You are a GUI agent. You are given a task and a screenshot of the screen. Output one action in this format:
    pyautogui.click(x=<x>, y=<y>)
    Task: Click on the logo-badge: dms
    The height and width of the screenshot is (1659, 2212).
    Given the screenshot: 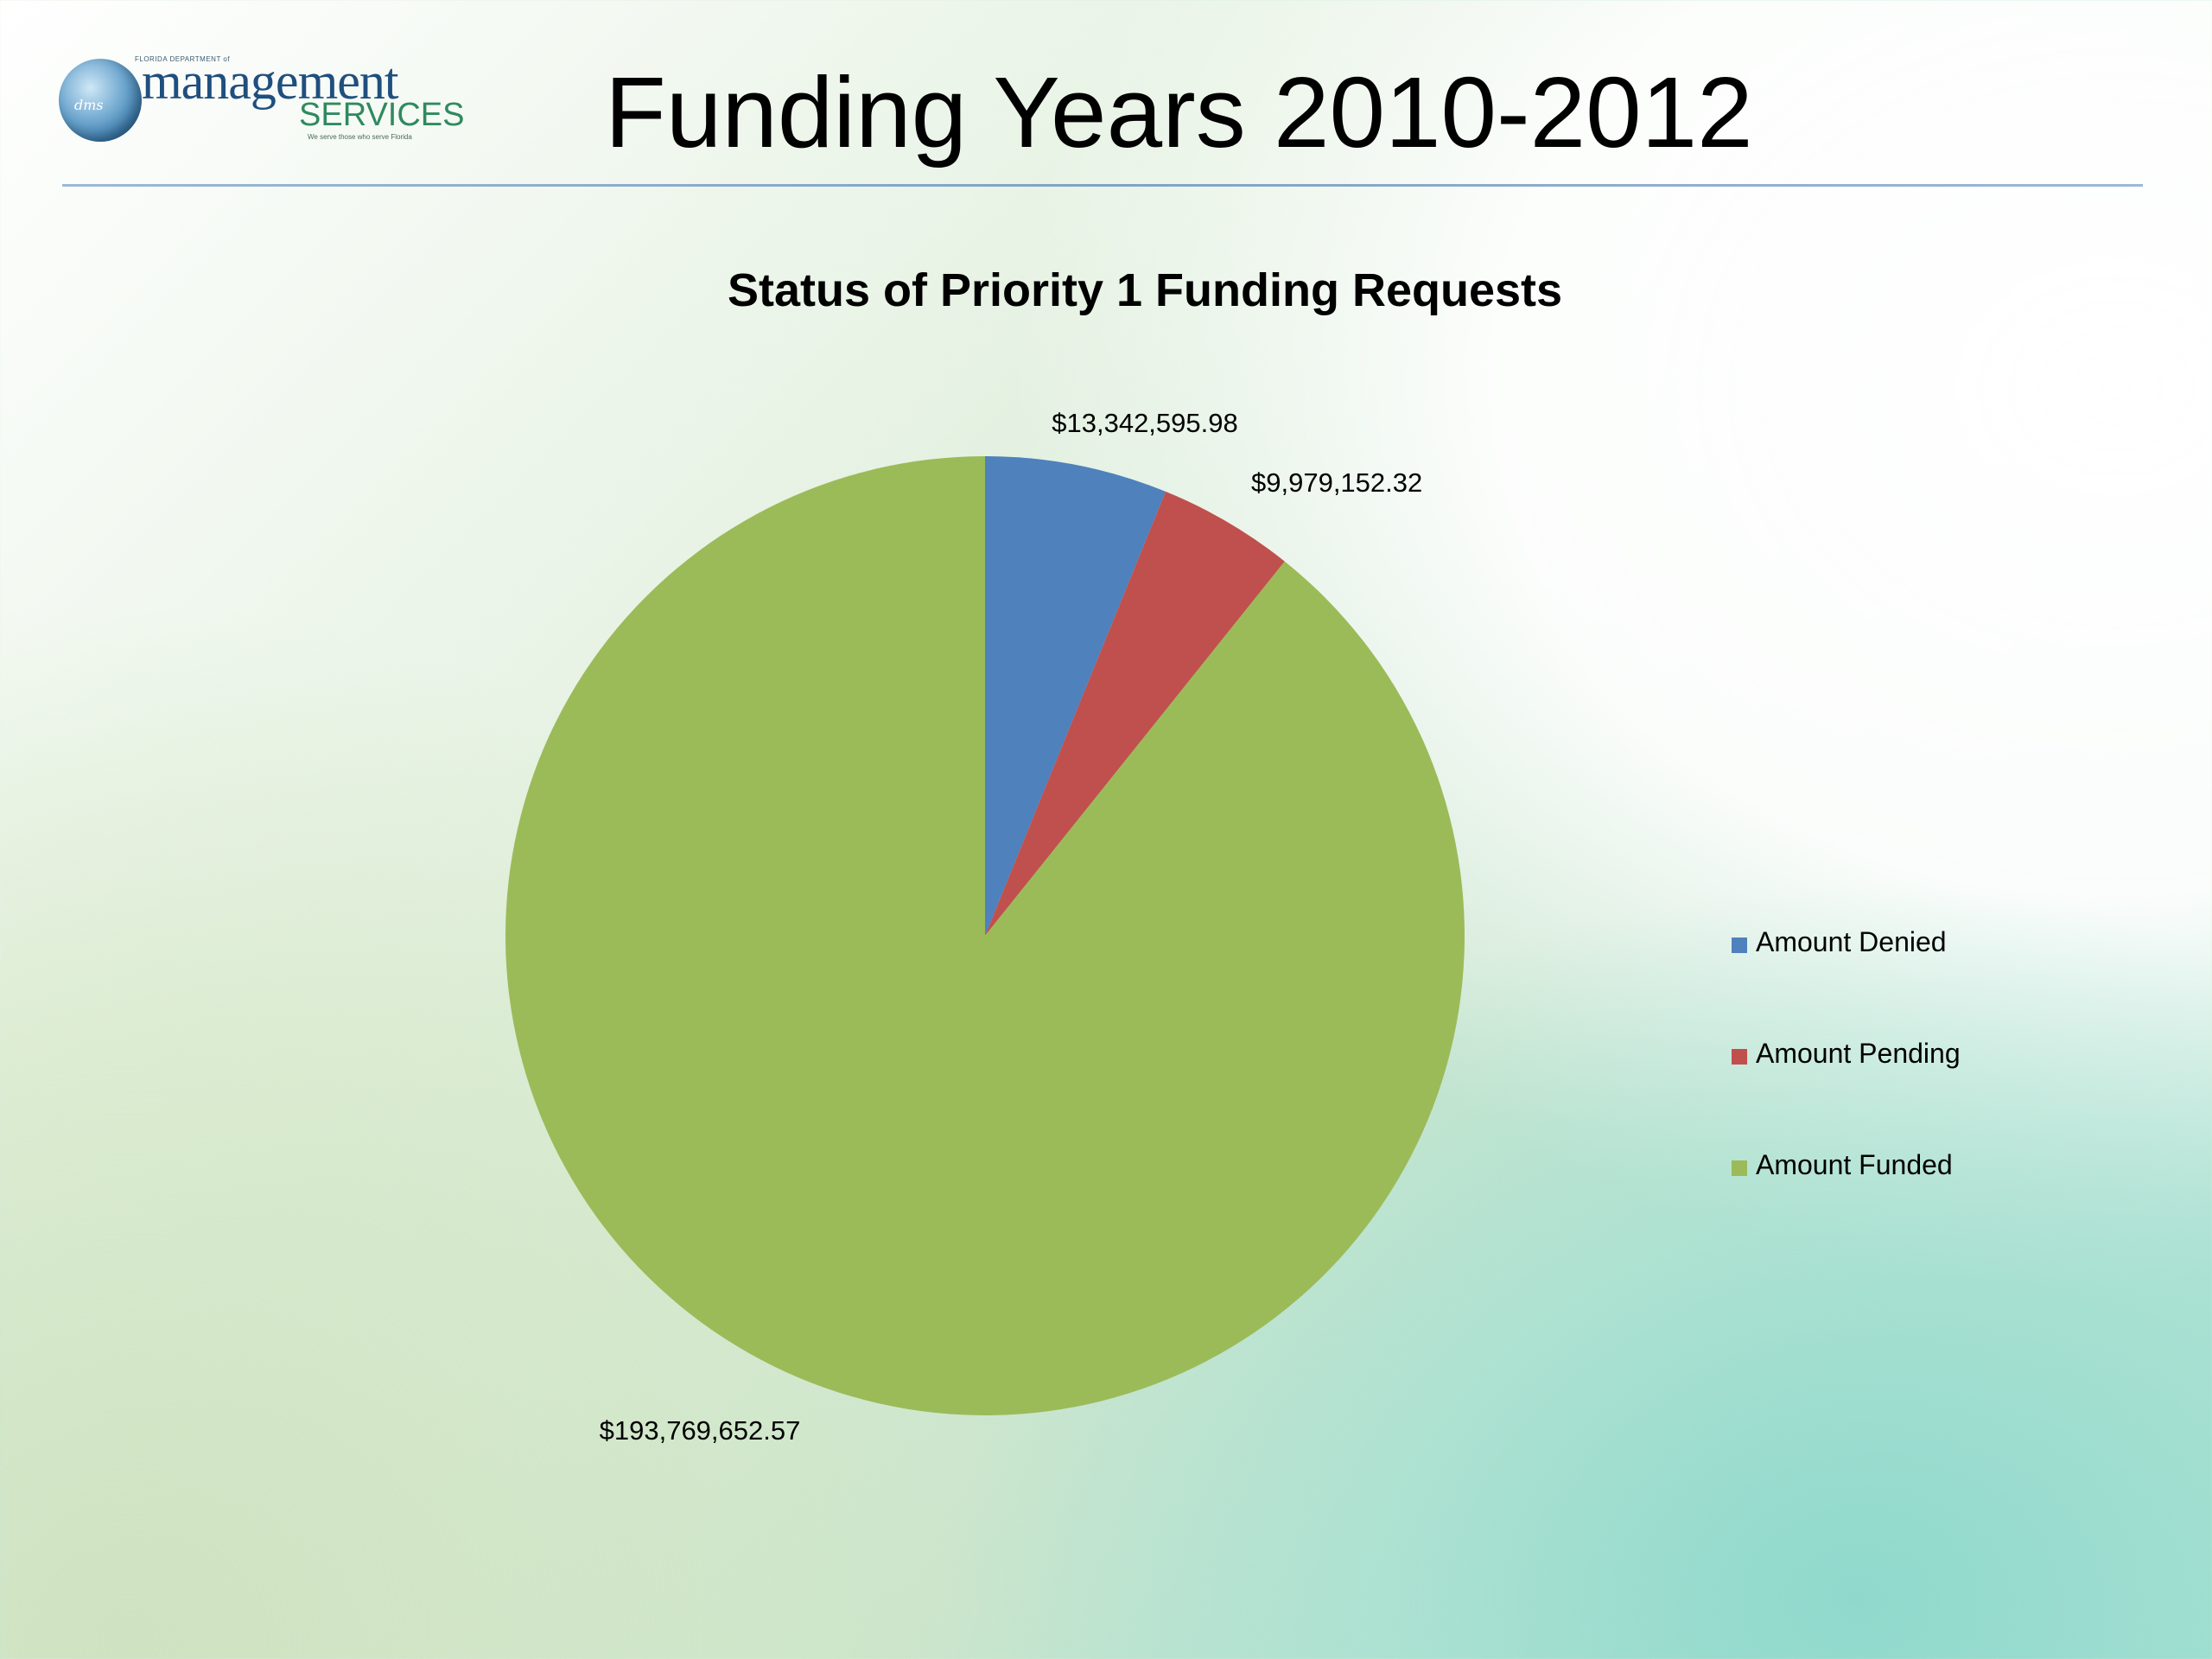 What is the action you would take?
    pyautogui.click(x=89, y=105)
    